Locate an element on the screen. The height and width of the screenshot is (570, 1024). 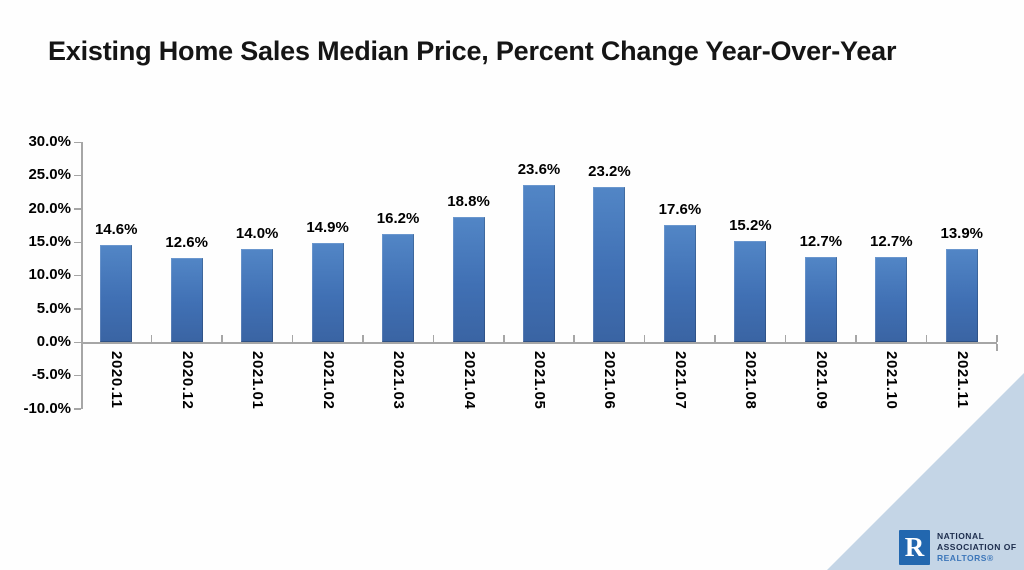
bar-2021.03 is located at coordinates (398, 288).